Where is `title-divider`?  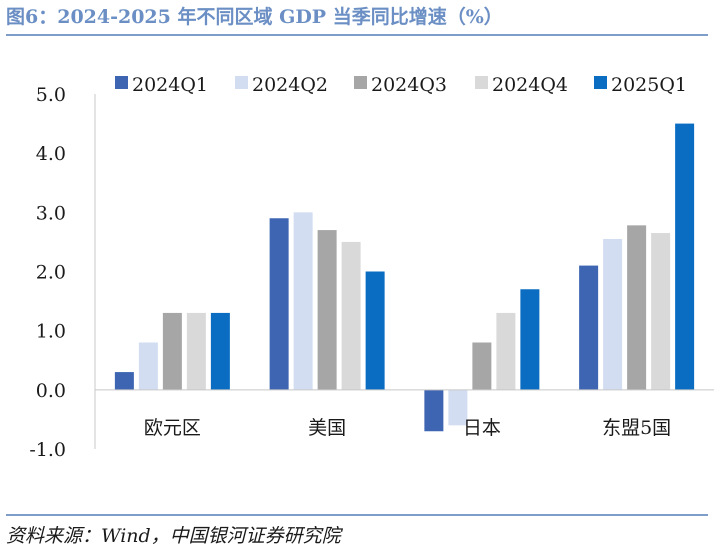 title-divider is located at coordinates (357, 35).